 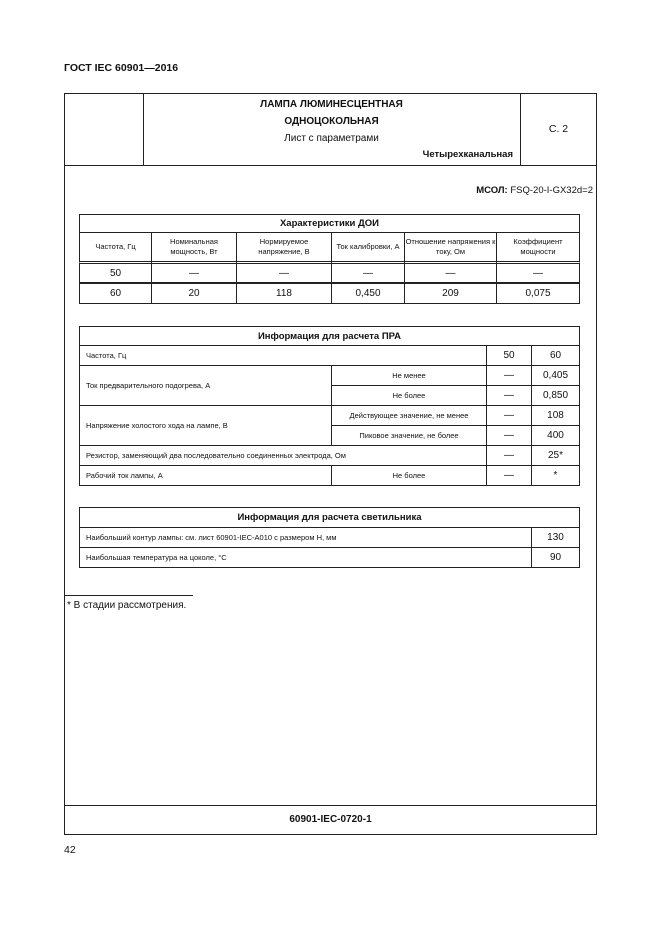 I want to click on row-label: Частота, Гц, so click(x=283, y=355).